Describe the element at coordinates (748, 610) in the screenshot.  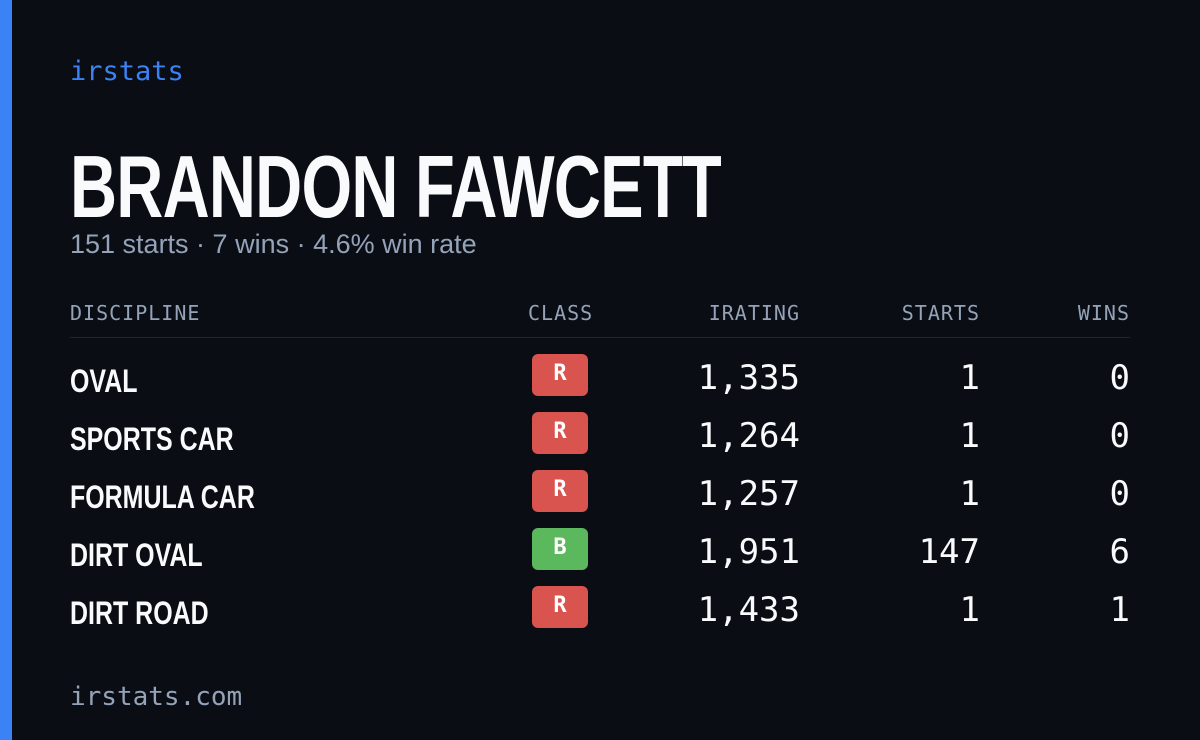
I see `irating: 1,433` at that location.